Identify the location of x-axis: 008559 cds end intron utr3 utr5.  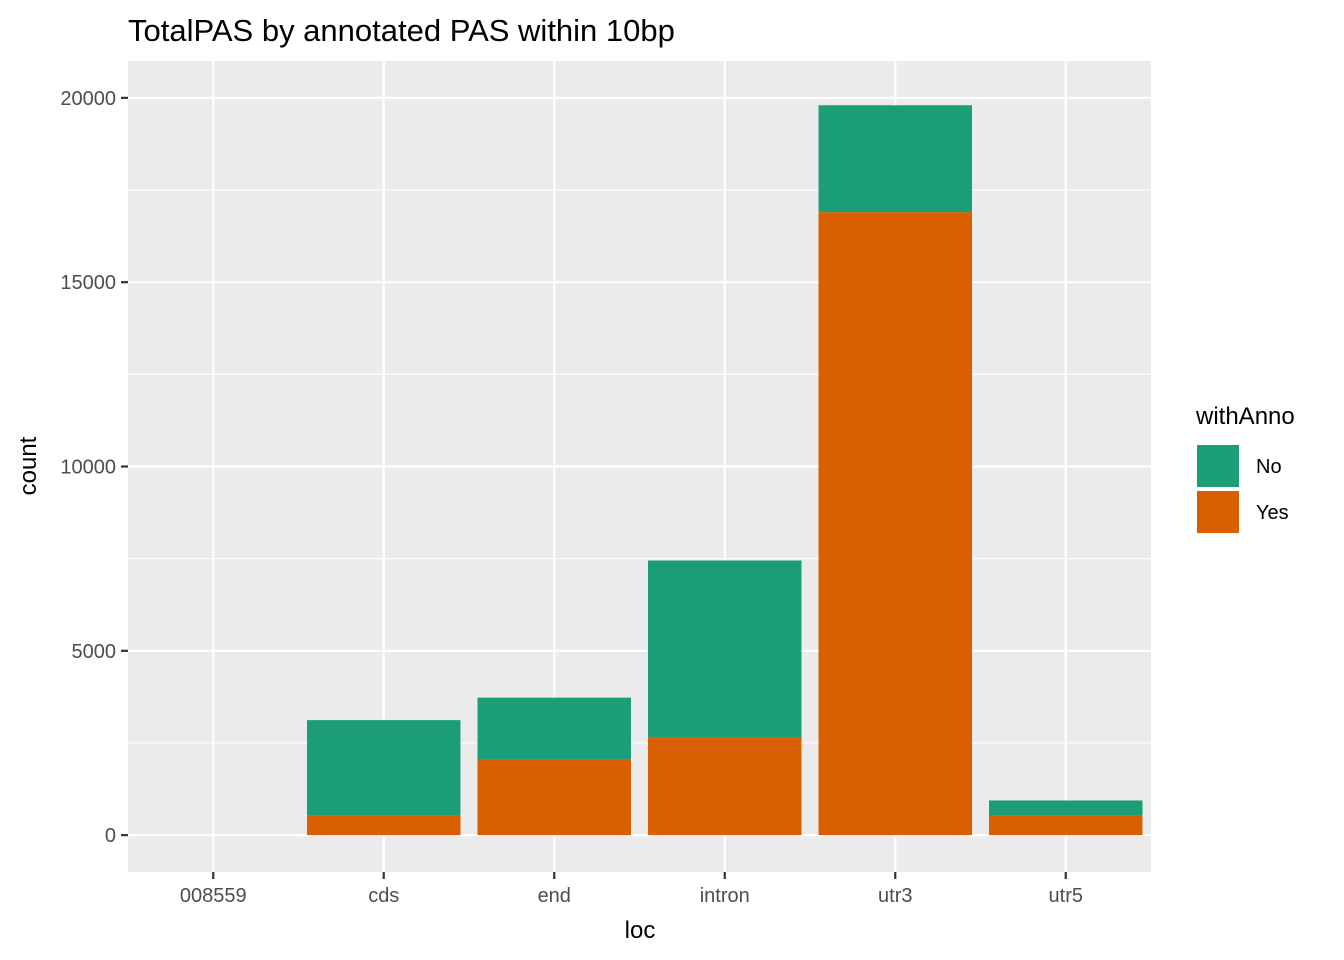
(631, 889).